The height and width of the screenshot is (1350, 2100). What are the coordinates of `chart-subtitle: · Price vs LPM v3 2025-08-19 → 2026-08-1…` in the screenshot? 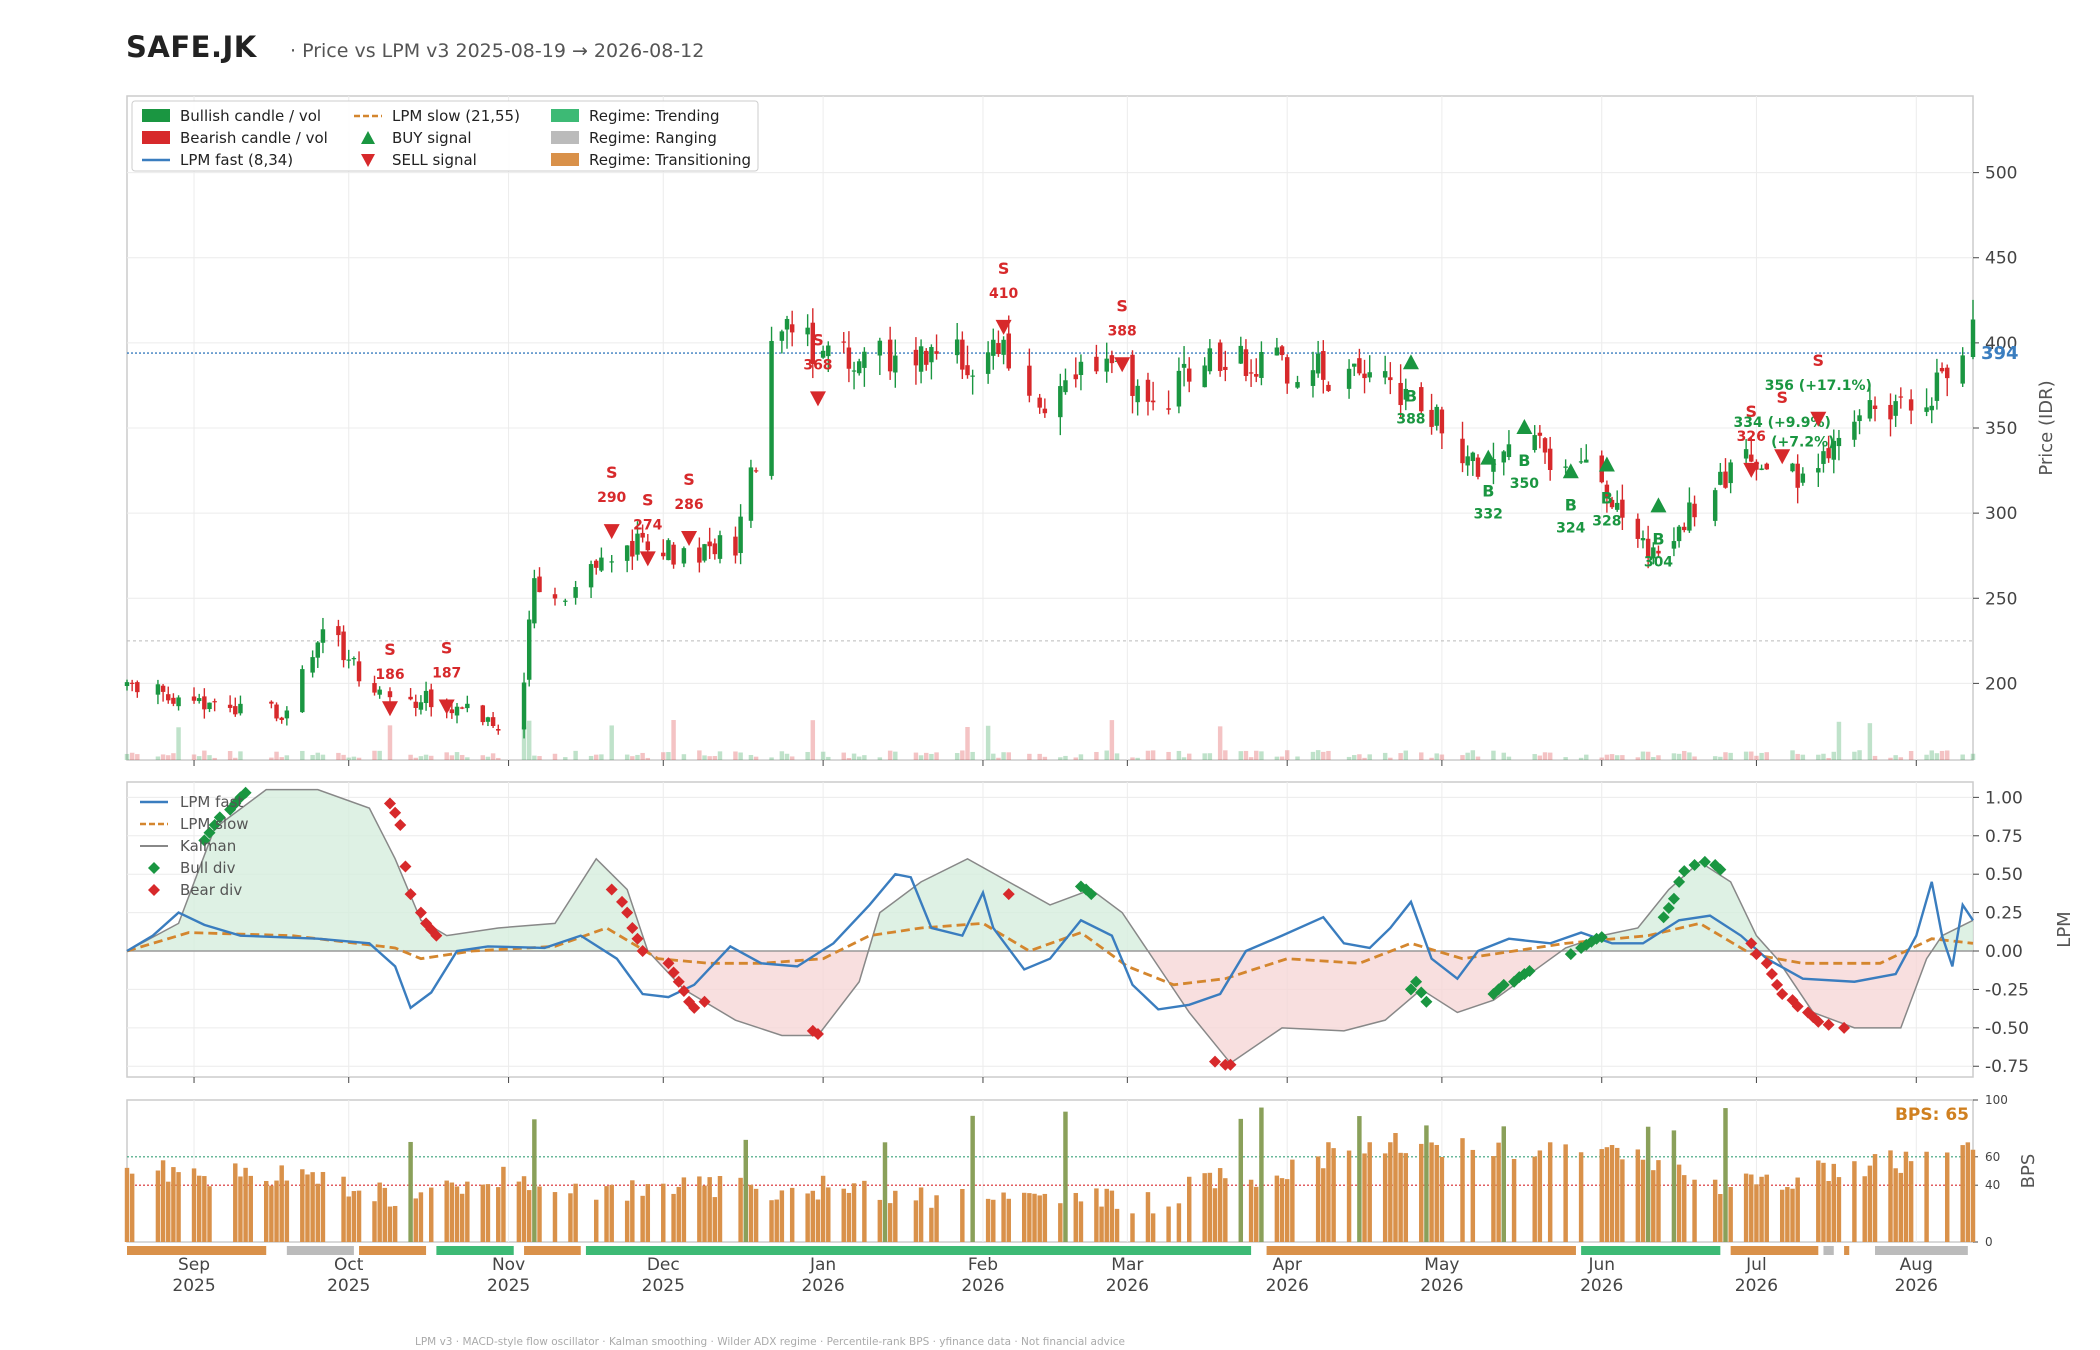 It's located at (497, 51).